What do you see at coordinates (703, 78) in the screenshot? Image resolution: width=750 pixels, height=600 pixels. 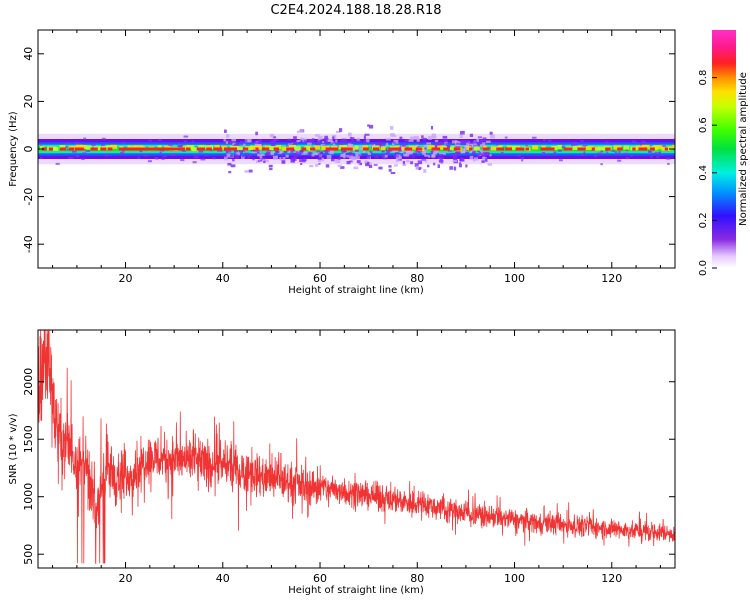 I see `colorbar-tick-label: 0.8` at bounding box center [703, 78].